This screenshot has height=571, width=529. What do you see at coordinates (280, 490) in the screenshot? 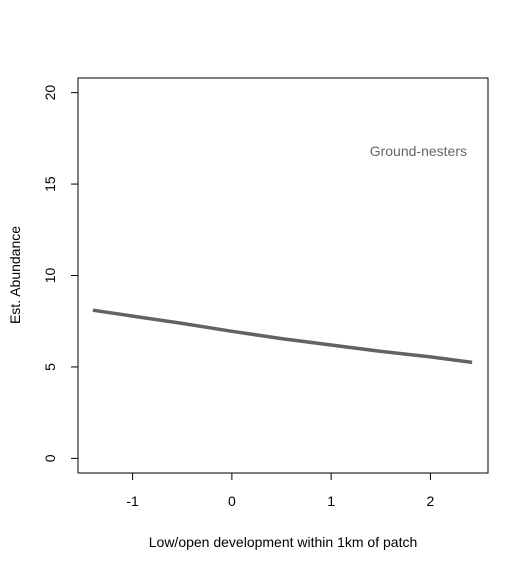
I see `x-axis: -1 0 1 2` at bounding box center [280, 490].